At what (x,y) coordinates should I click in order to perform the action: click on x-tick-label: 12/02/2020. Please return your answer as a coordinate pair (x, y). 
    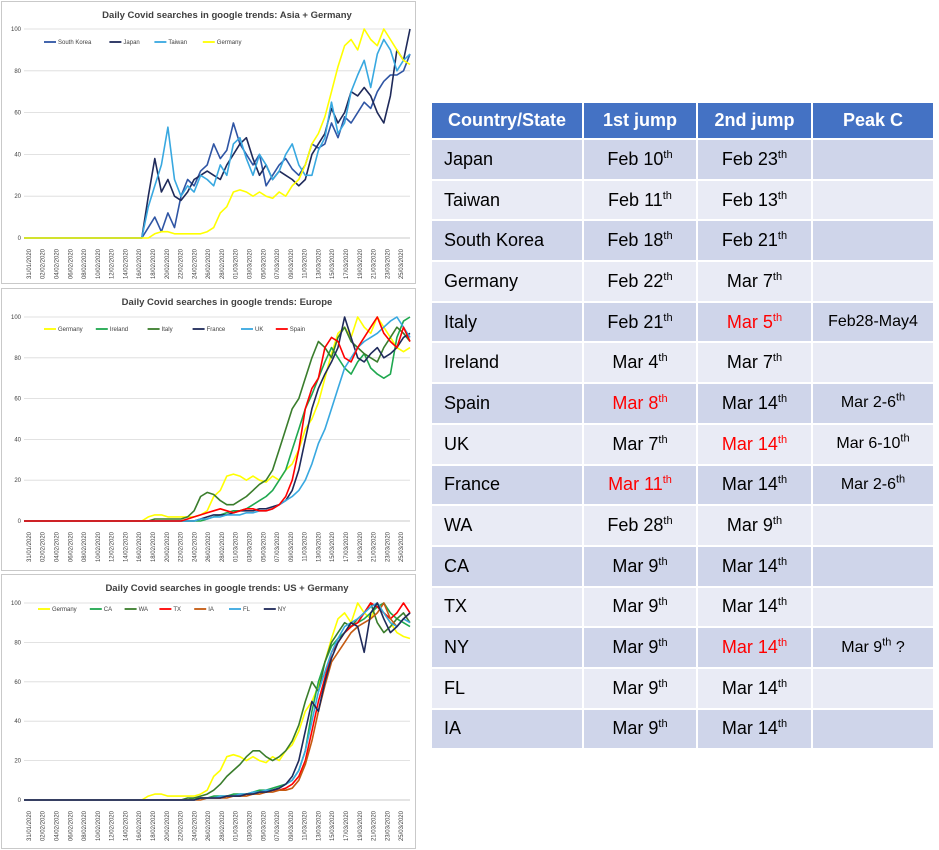
    Looking at the image, I should click on (113, 546).